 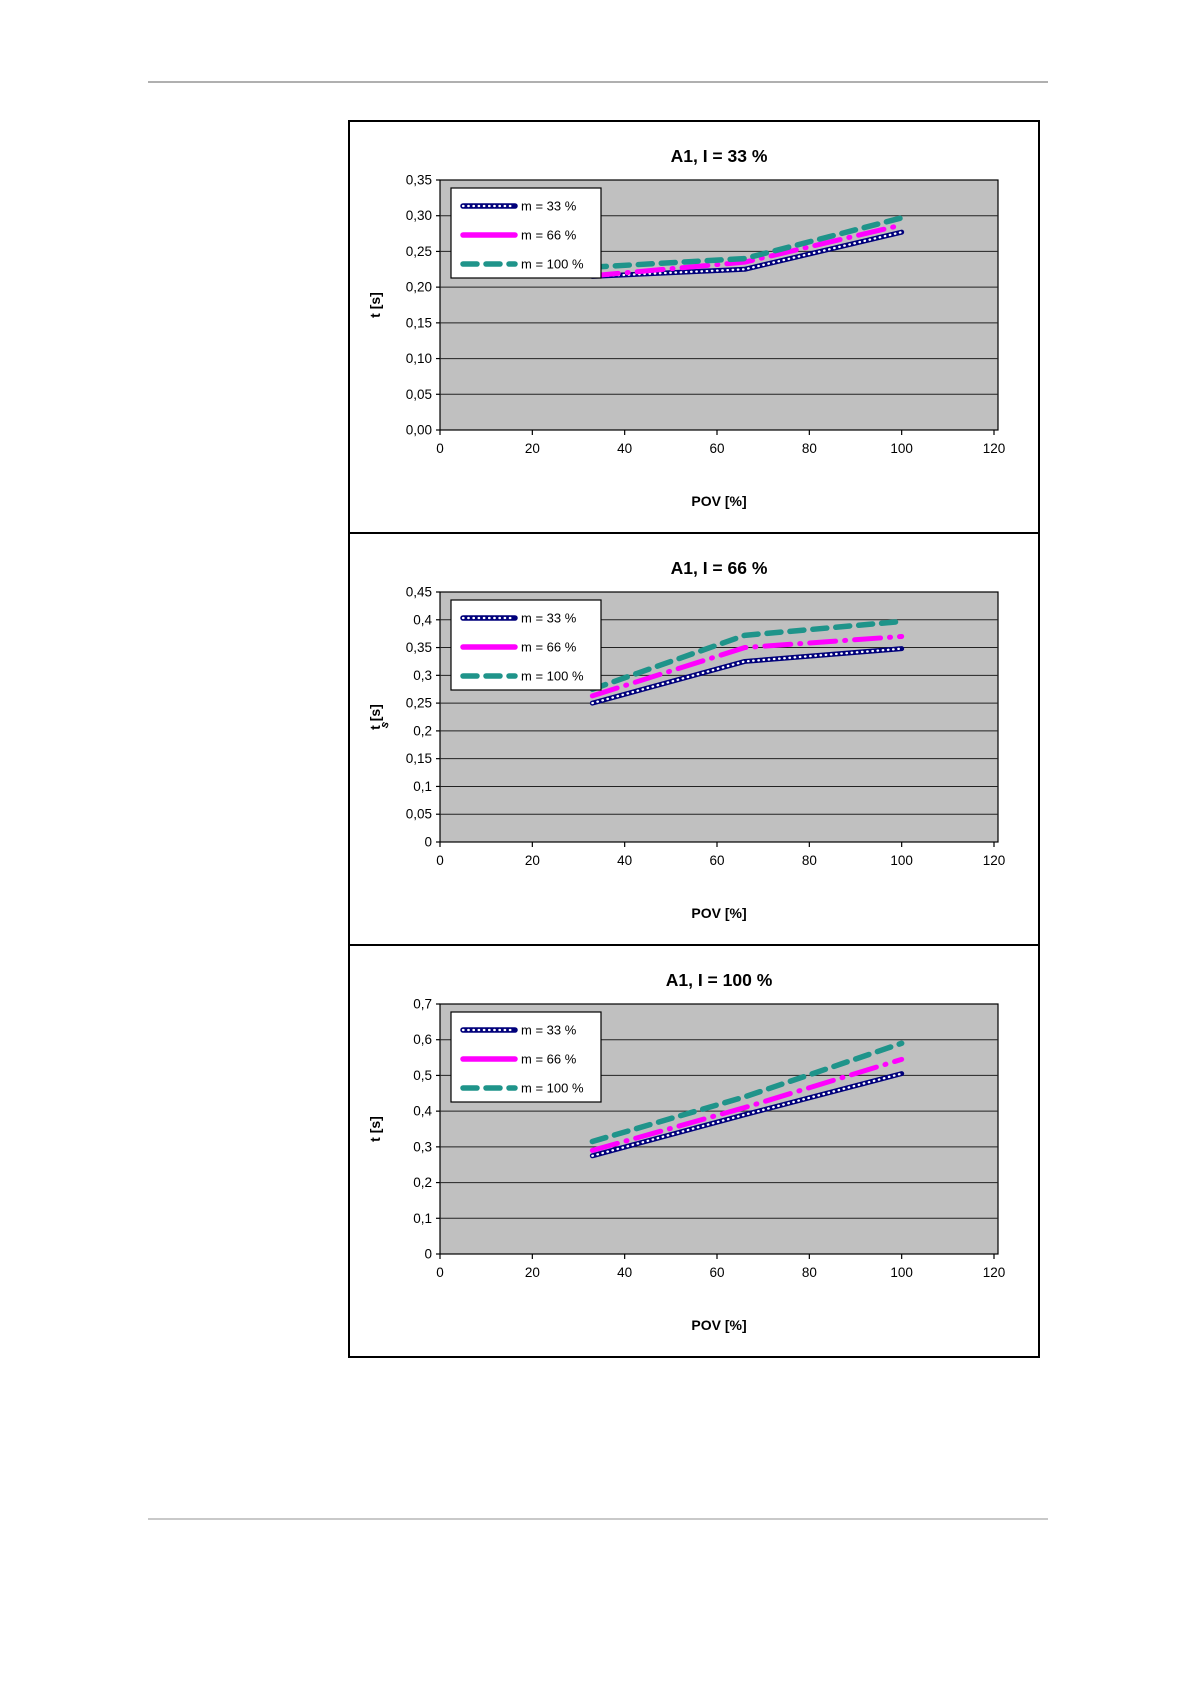 I want to click on y-axis-title-stray: s, so click(x=384, y=725).